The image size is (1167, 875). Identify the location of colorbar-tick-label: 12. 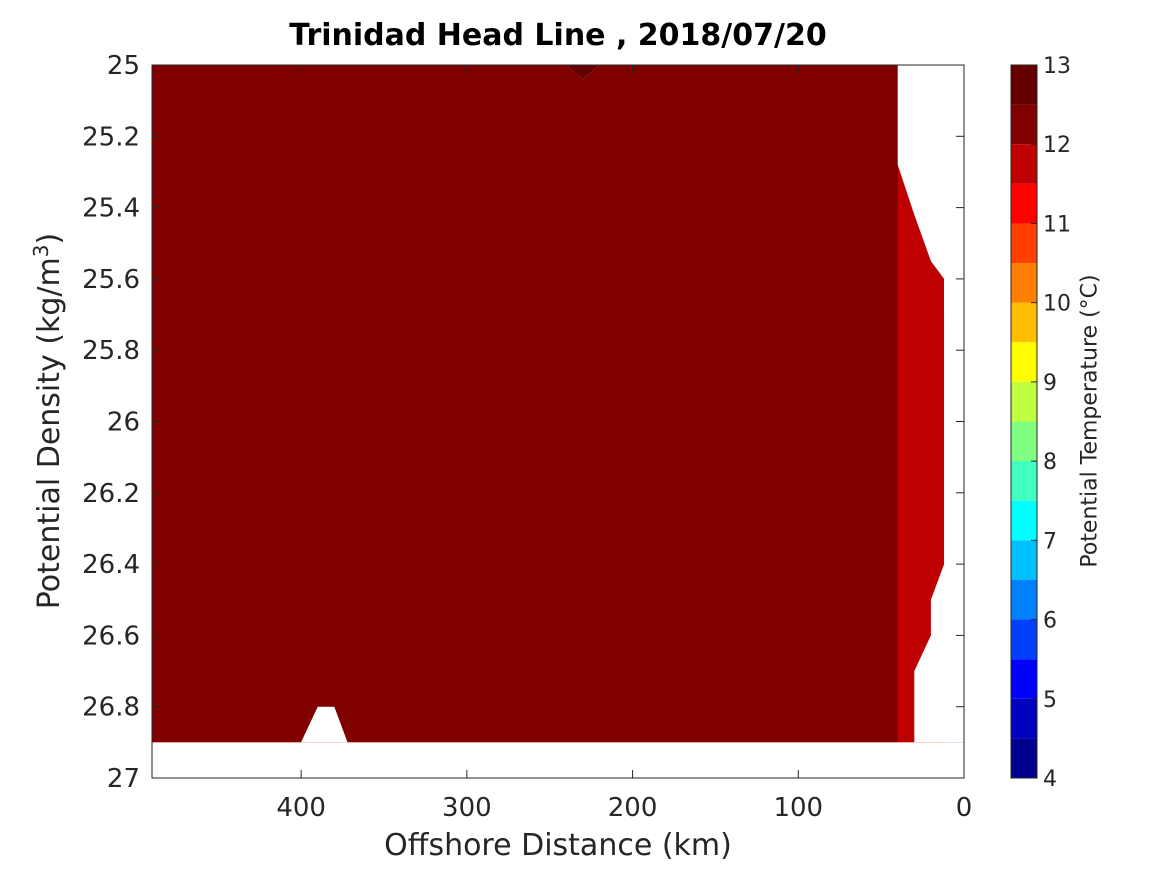
(1057, 145).